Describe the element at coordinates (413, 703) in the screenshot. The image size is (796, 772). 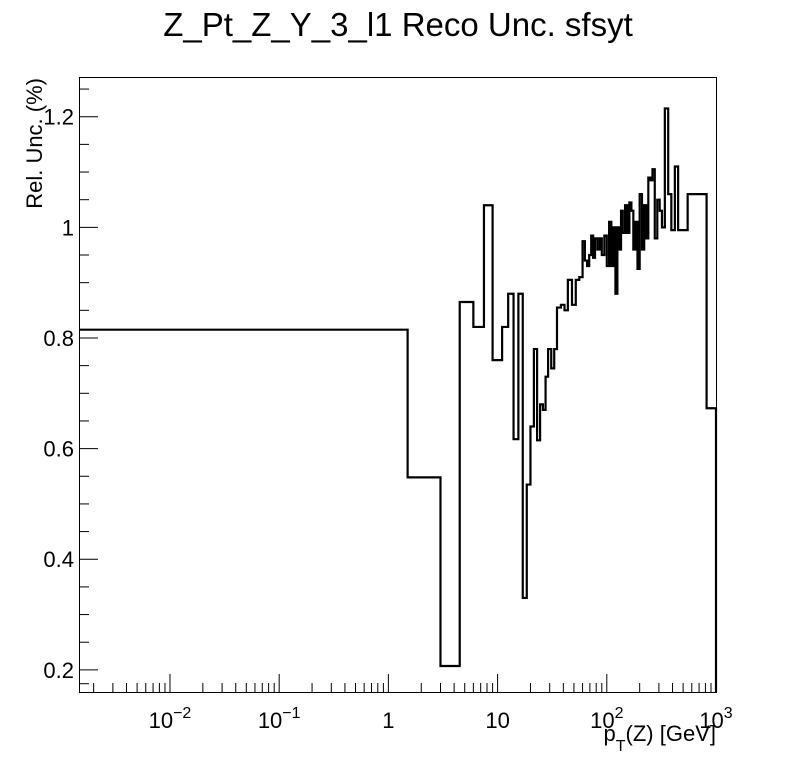
I see `x-axis: 10⁻² 10⁻¹ 1 10 10² 10³` at that location.